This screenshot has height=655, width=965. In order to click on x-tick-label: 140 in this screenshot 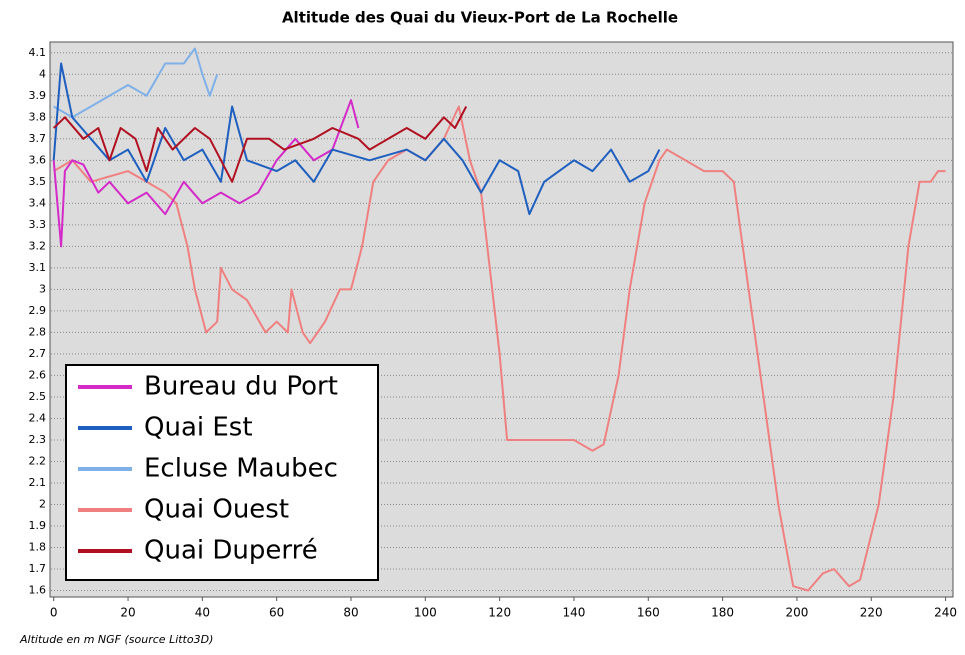, I will do `click(574, 613)`.